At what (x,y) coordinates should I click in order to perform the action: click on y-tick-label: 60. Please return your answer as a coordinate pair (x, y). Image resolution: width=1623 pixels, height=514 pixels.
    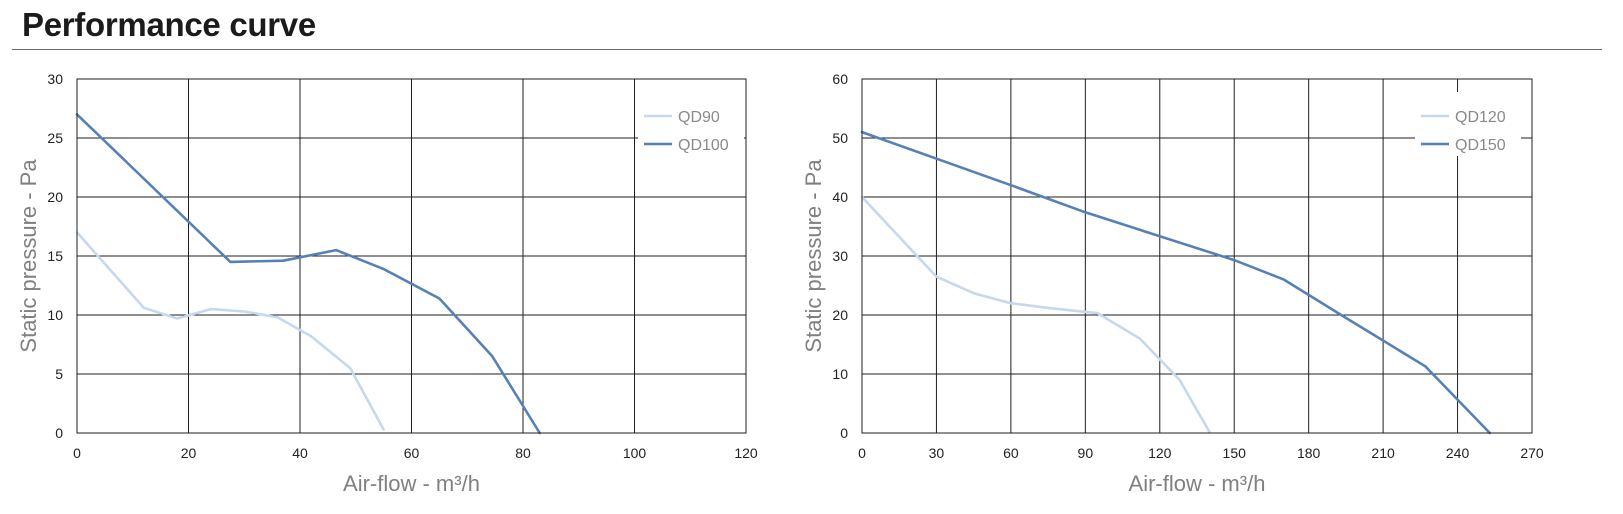
    Looking at the image, I should click on (840, 79).